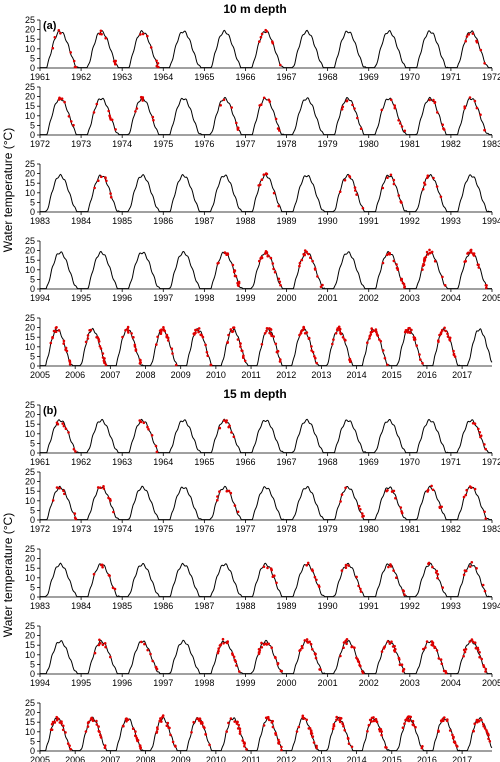 The width and height of the screenshot is (500, 762). Describe the element at coordinates (216, 375) in the screenshot. I see `x-tick-label: 2010` at that location.